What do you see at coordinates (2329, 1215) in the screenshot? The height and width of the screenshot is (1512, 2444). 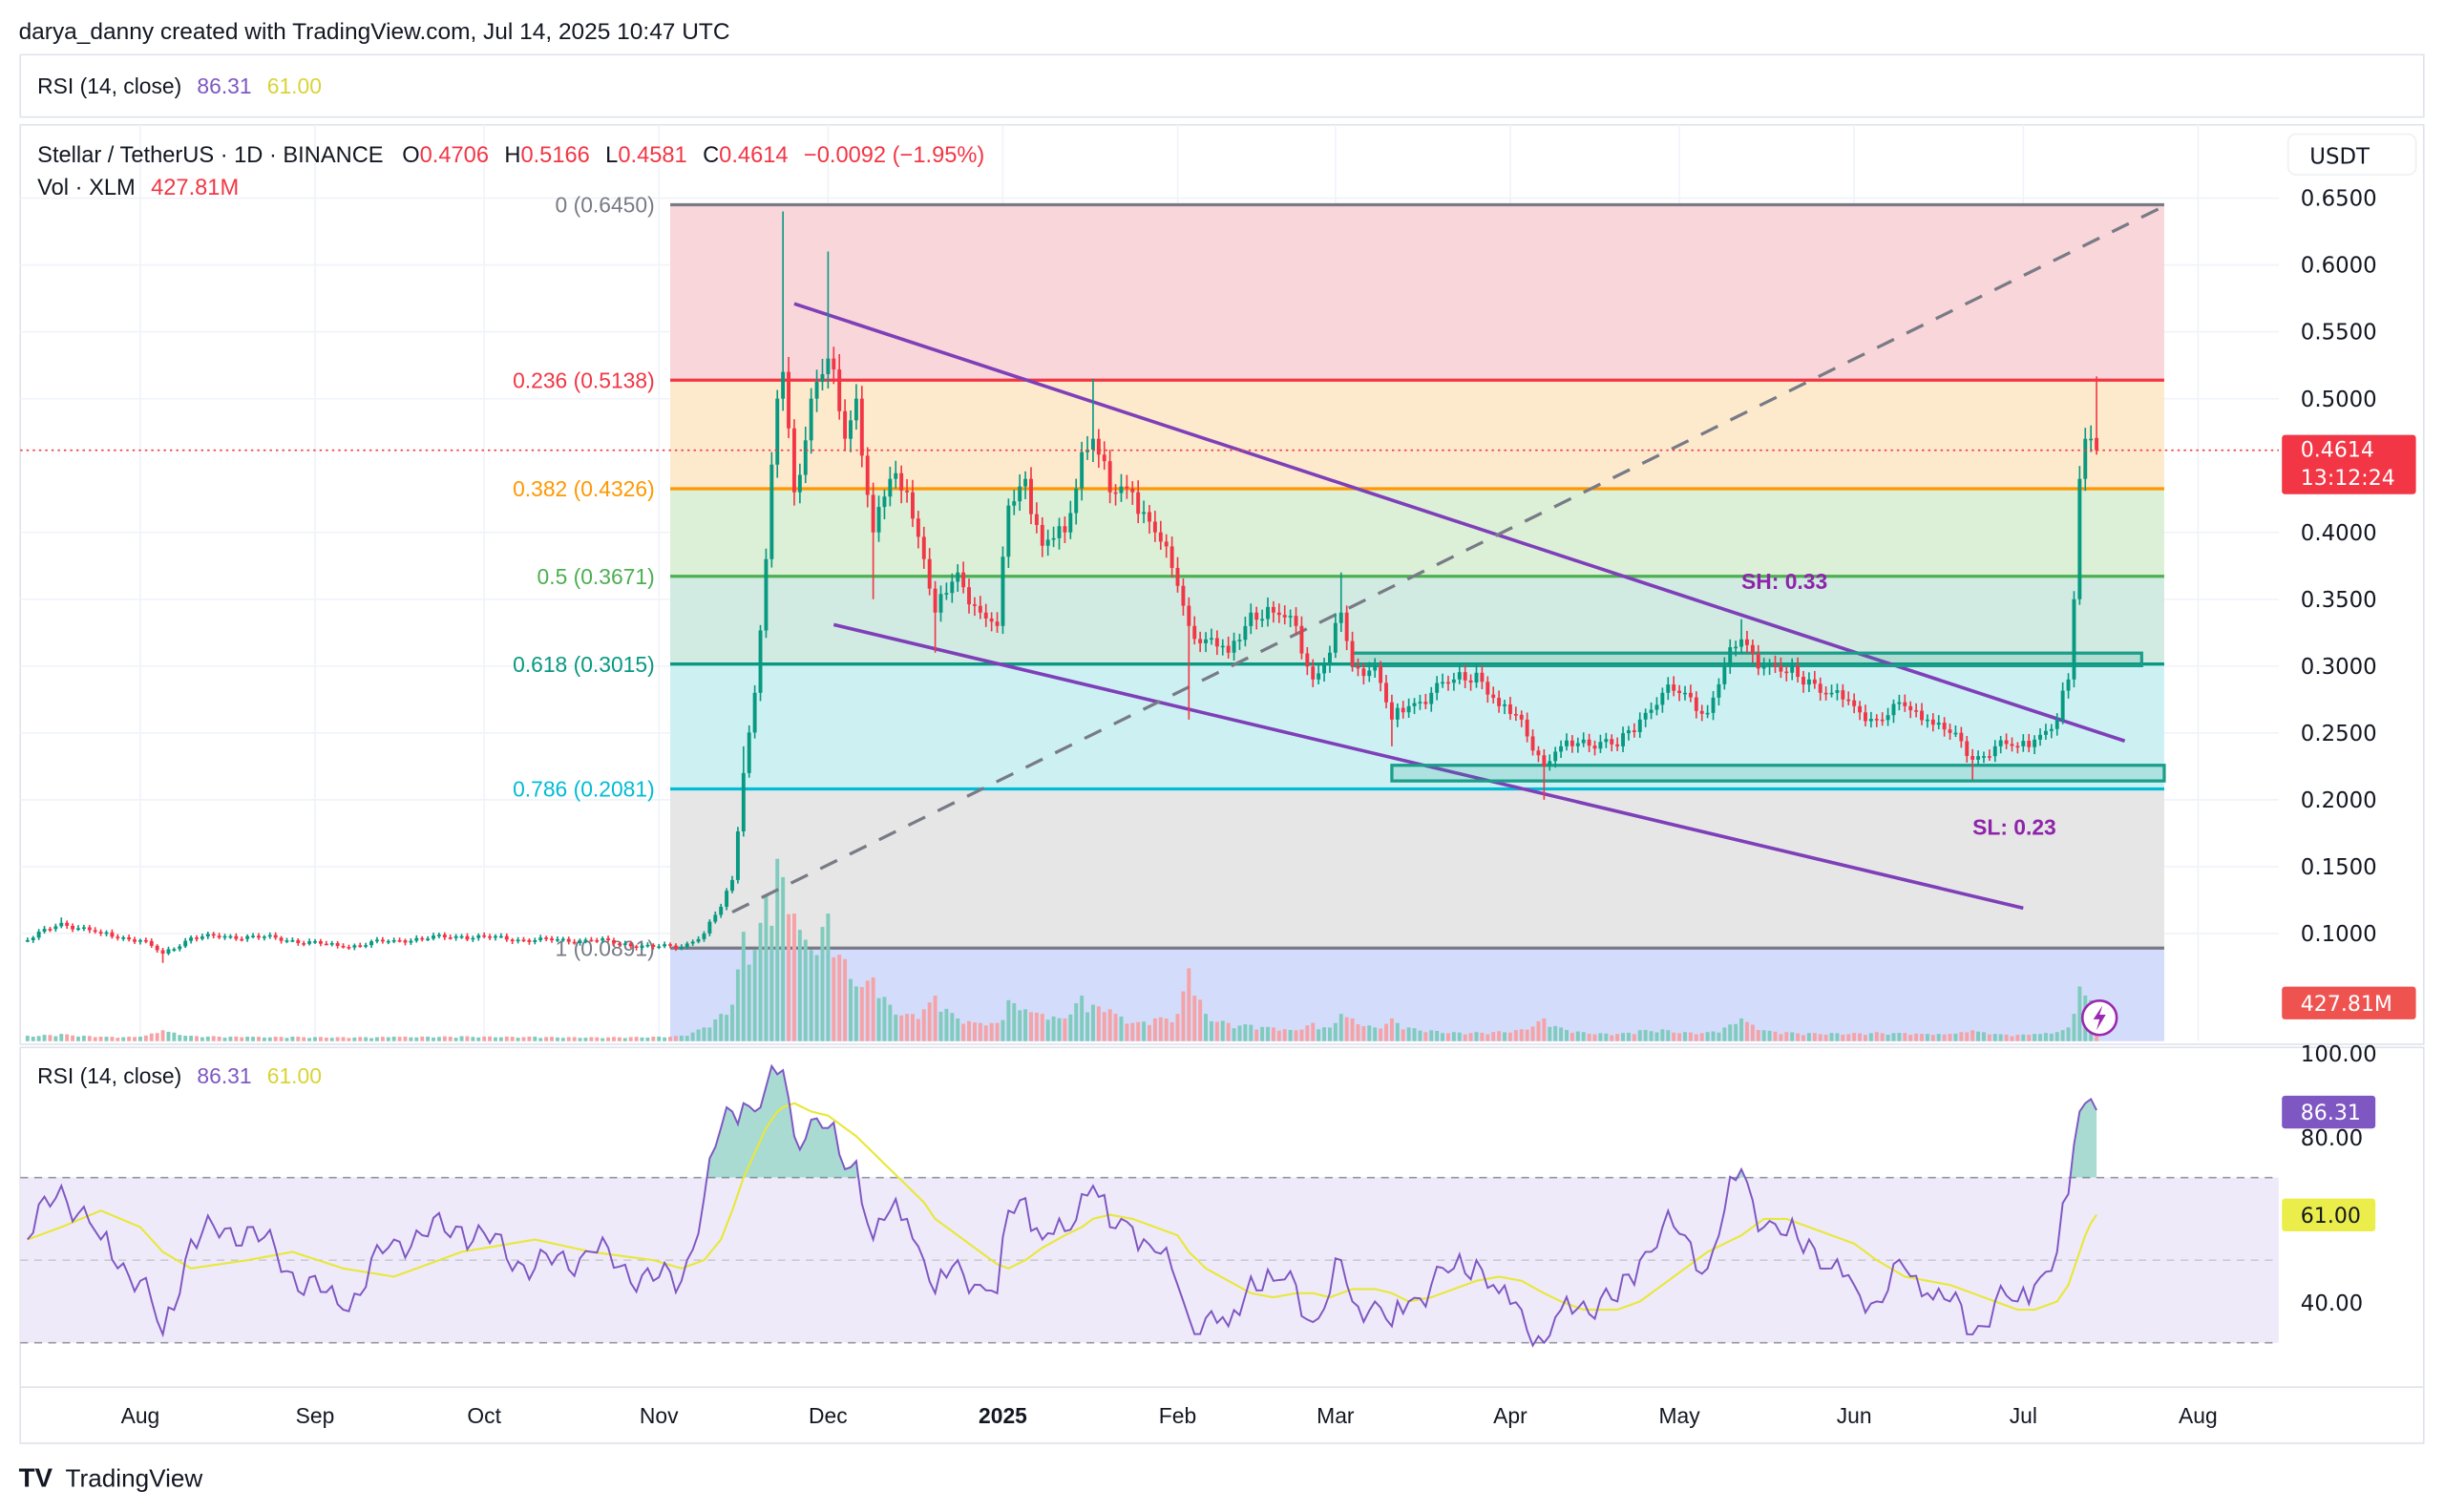 I see `rsi-ma-badge: 61.00` at bounding box center [2329, 1215].